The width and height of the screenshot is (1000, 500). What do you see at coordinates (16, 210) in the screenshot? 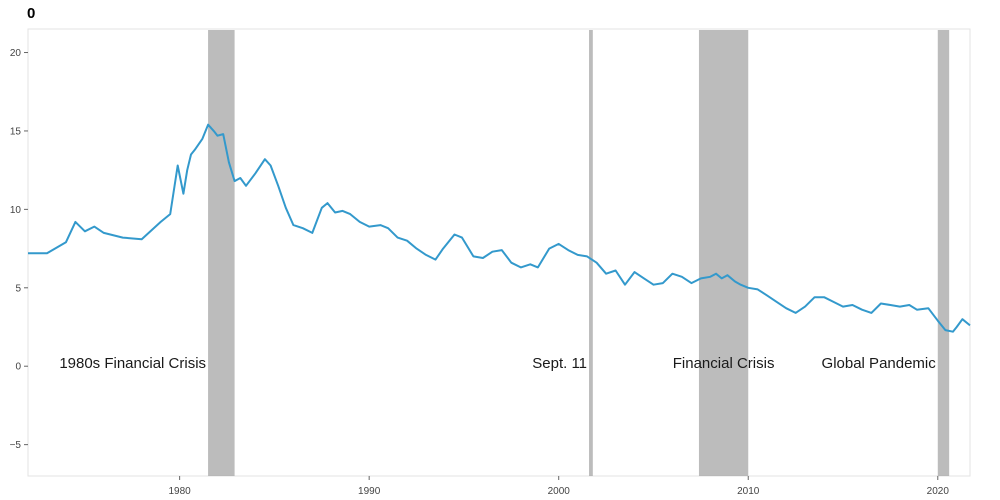
I see `y-tick-label-3: 10` at bounding box center [16, 210].